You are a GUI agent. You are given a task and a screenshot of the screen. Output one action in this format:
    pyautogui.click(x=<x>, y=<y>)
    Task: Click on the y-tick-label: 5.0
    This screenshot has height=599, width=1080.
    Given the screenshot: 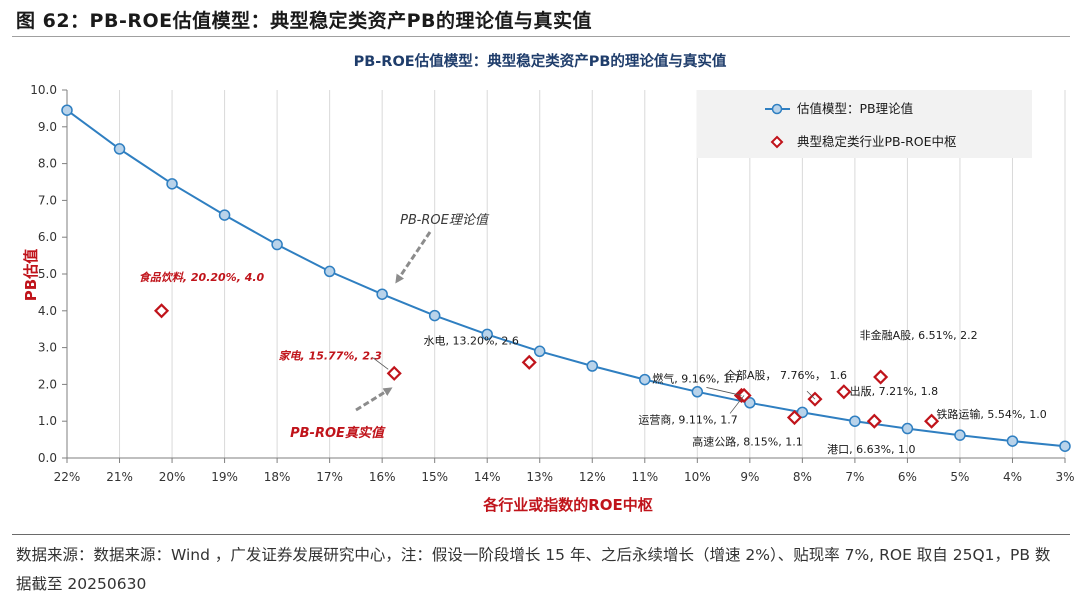 What is the action you would take?
    pyautogui.click(x=47, y=274)
    